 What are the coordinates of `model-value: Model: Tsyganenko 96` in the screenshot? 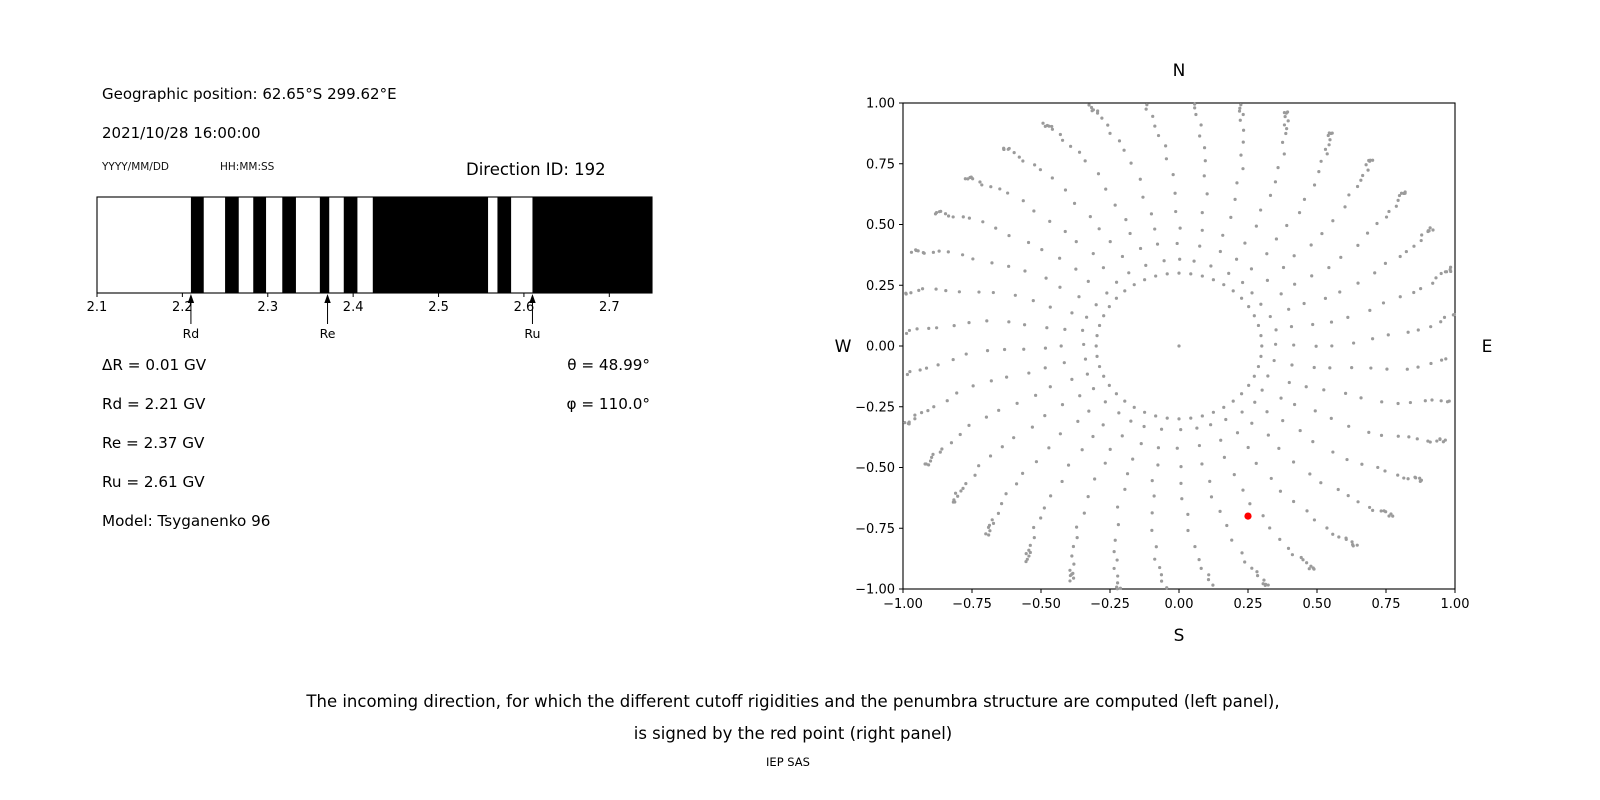 It's located at (186, 521).